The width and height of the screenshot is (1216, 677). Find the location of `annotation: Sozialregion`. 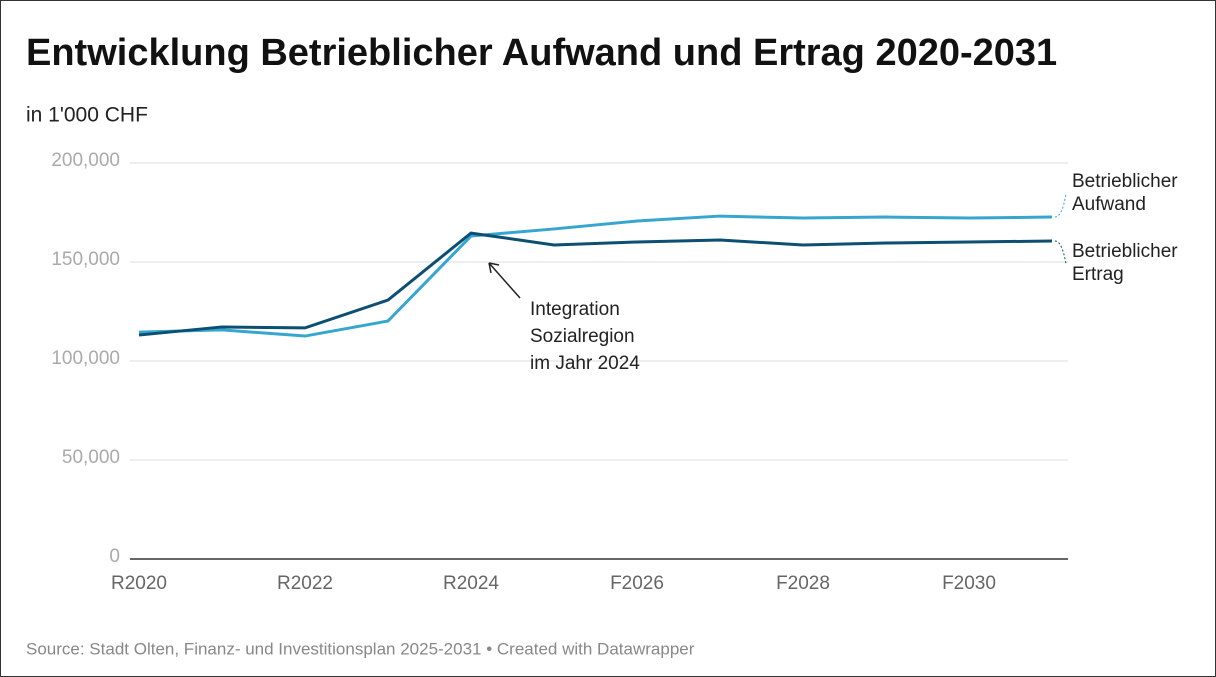

annotation: Sozialregion is located at coordinates (582, 336).